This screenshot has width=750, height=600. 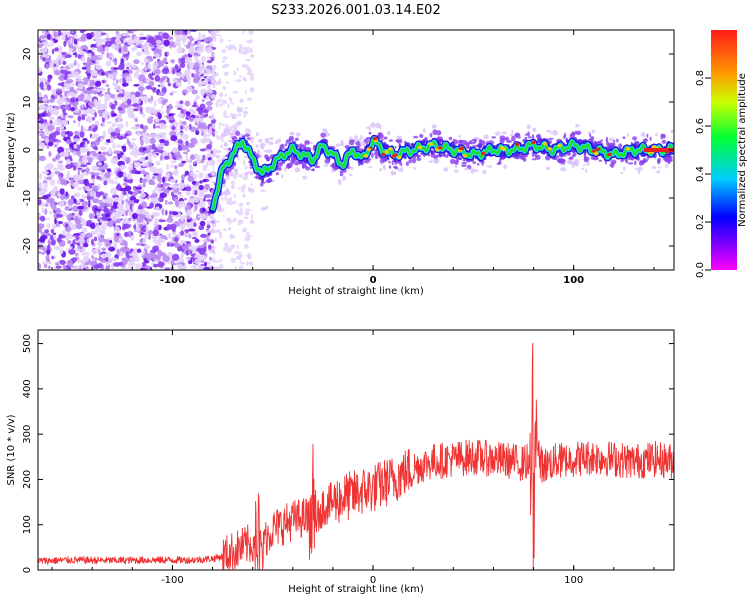 What do you see at coordinates (27, 246) in the screenshot?
I see `spectro-ytick-label: -20` at bounding box center [27, 246].